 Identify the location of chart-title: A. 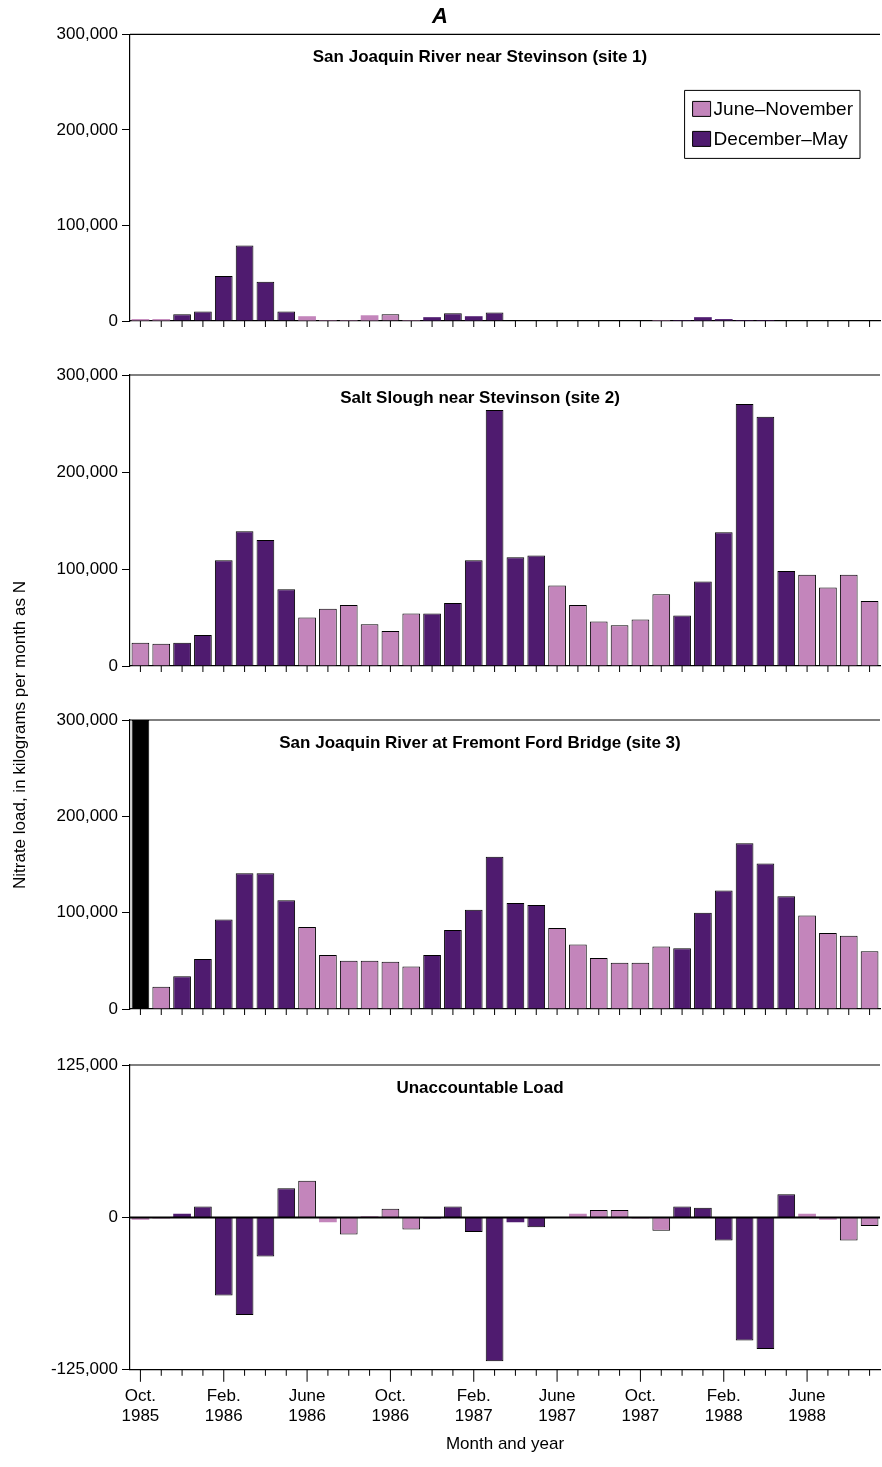
(439, 16).